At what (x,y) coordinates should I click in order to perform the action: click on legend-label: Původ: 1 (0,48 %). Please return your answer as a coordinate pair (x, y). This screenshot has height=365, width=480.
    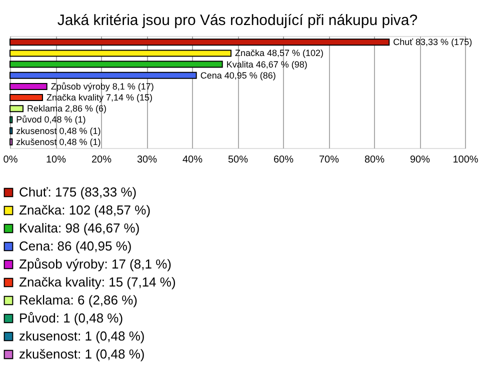
    Looking at the image, I should click on (71, 318).